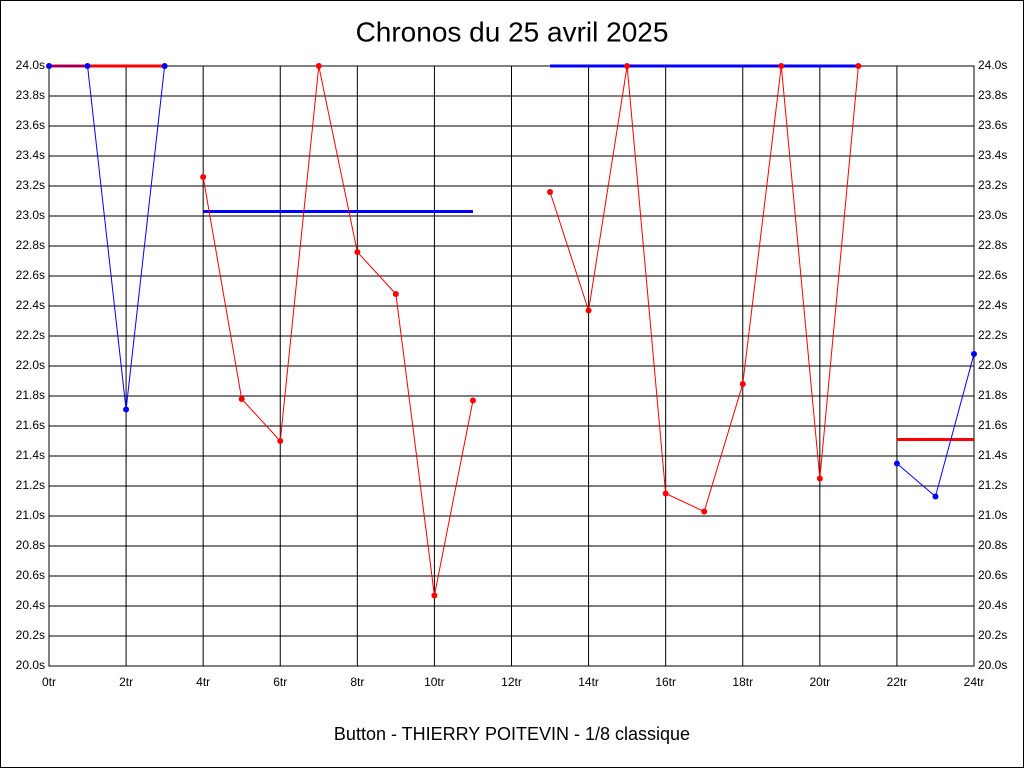 The image size is (1024, 768). I want to click on x-tick-label: 8tr, so click(357, 682).